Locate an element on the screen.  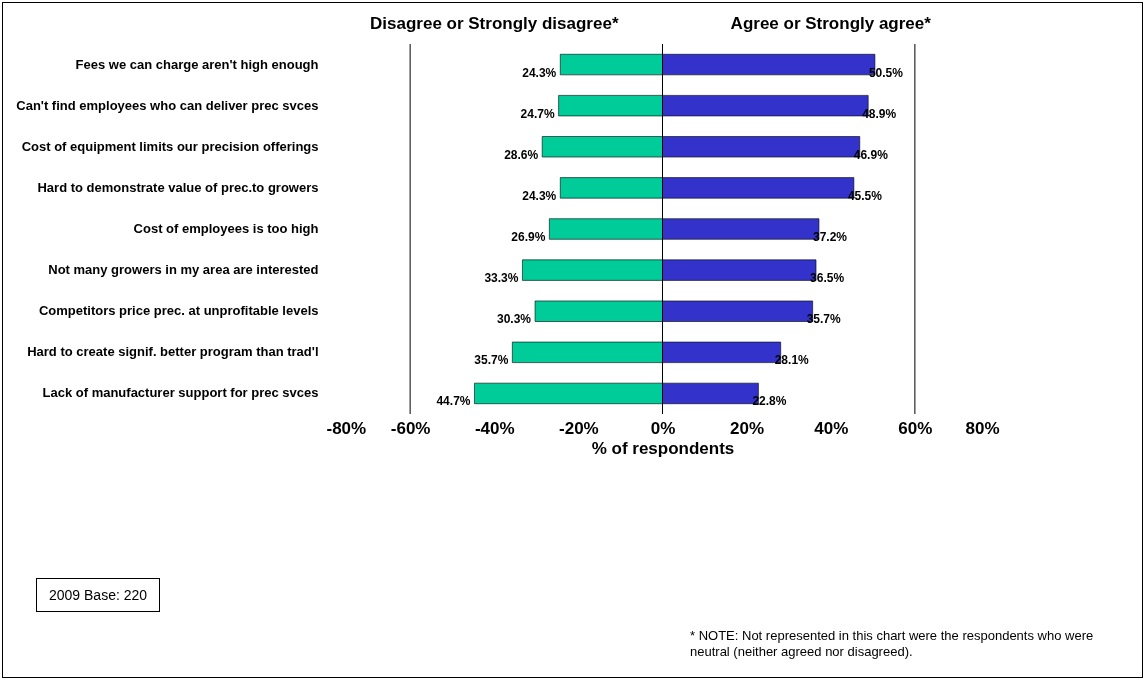
x-axis-title: % of respondents is located at coordinates (663, 448).